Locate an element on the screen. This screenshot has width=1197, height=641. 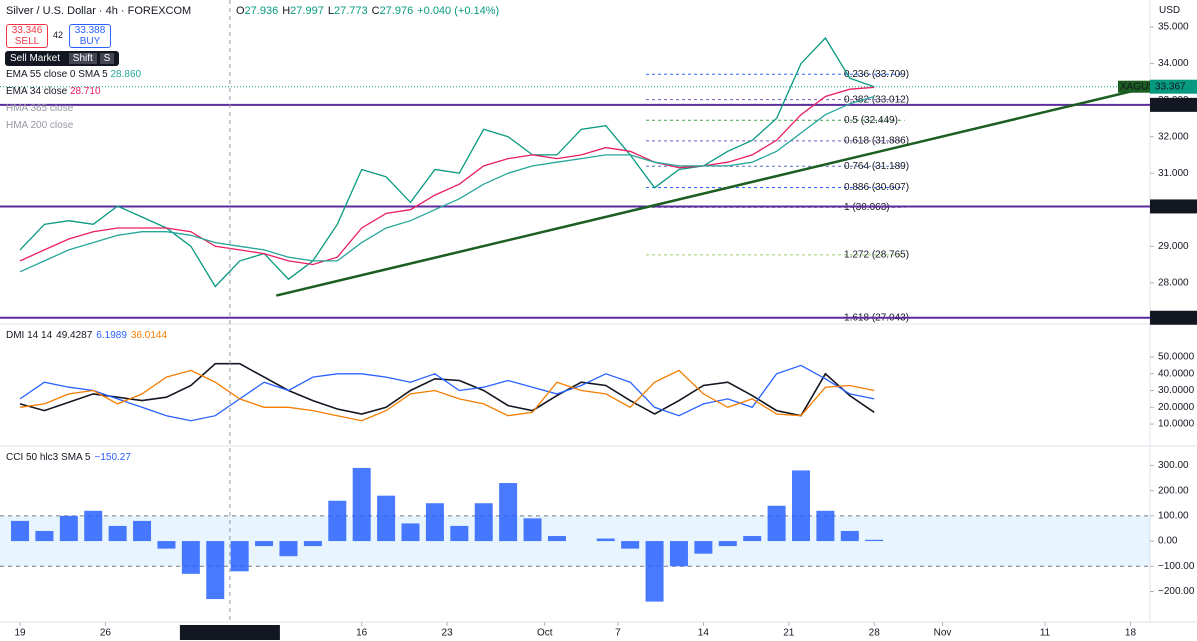
x-tick-label: 23 is located at coordinates (448, 633).